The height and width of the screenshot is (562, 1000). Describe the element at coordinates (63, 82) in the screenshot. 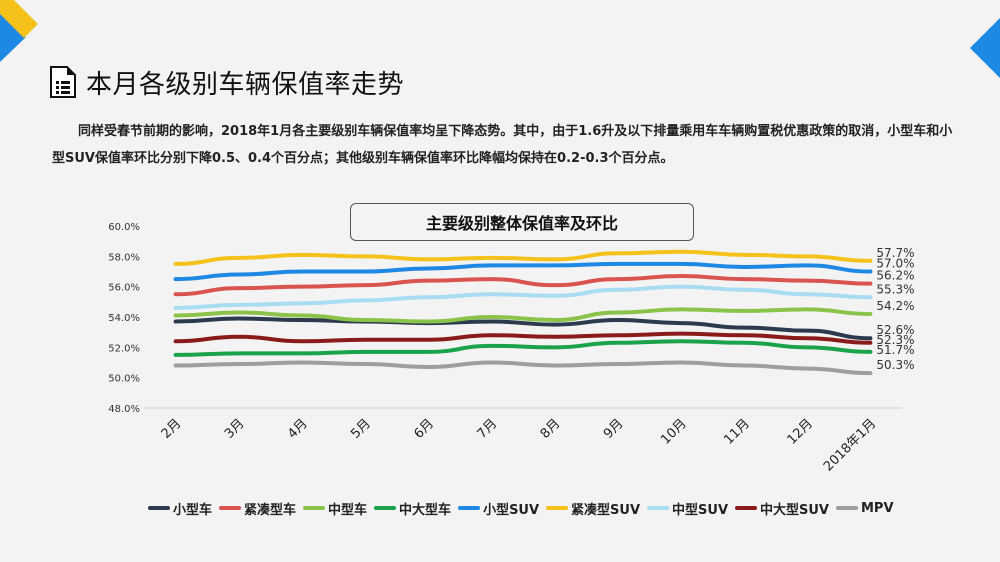

I see `document-icon` at that location.